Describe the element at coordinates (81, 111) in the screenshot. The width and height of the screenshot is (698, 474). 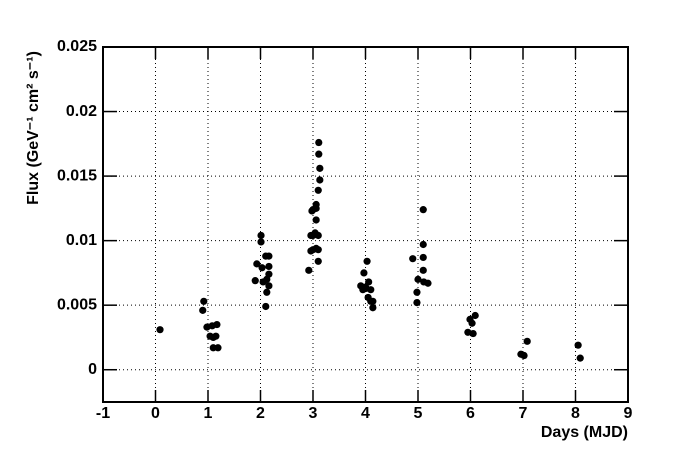
I see `y-tick-label: 0.02` at that location.